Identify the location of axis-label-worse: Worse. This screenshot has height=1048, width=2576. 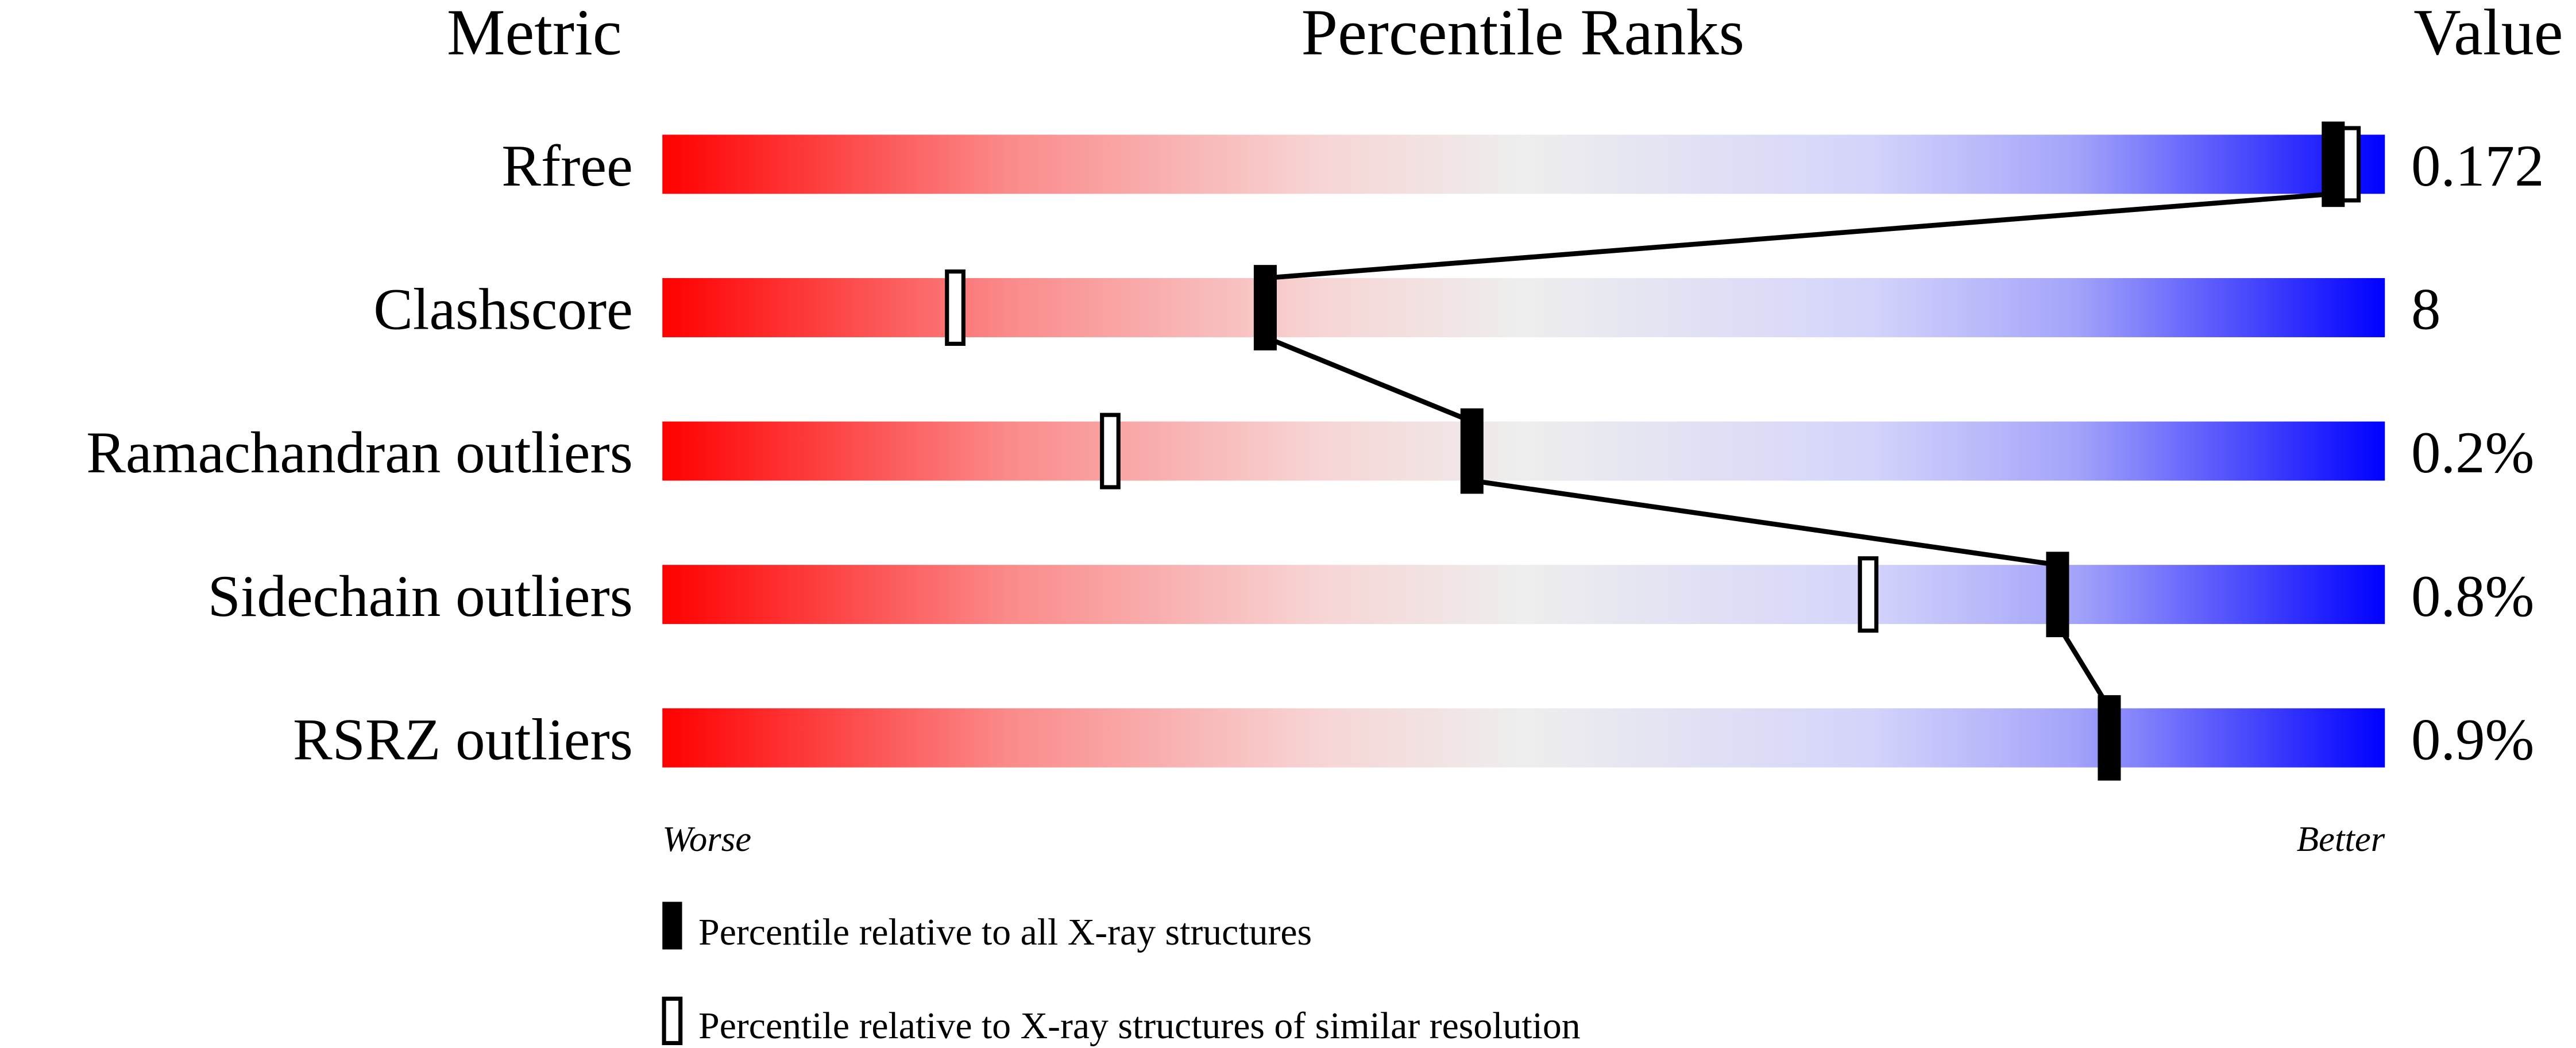
(706, 839).